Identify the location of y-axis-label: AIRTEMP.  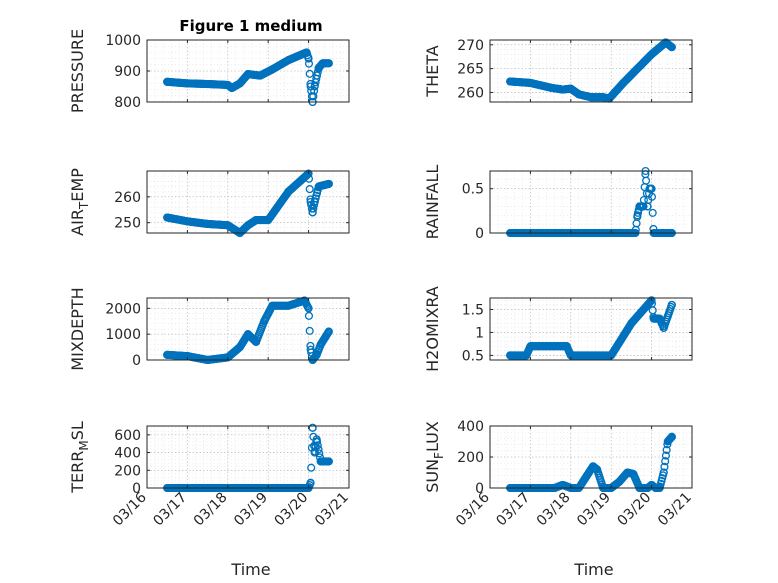
(79, 202).